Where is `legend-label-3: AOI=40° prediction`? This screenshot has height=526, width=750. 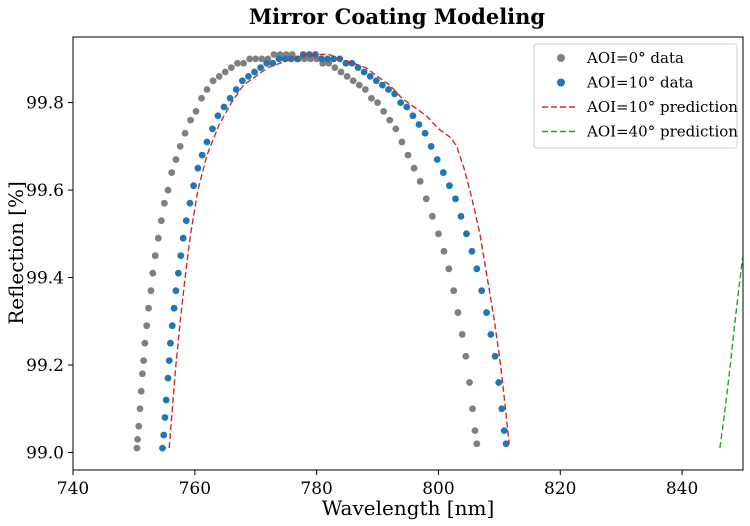
legend-label-3: AOI=40° prediction is located at coordinates (662, 132).